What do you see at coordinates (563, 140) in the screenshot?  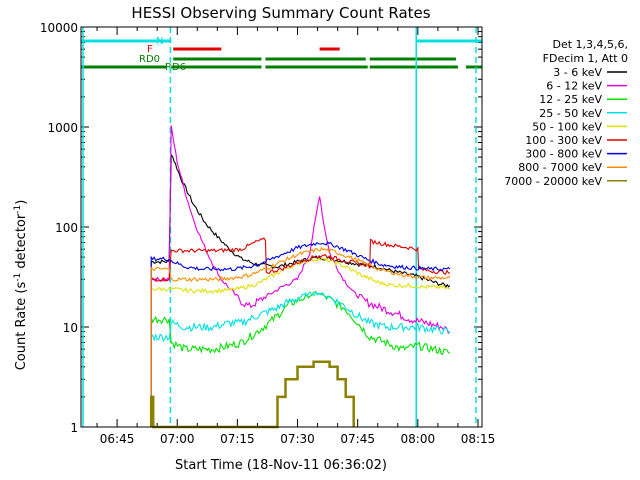 I see `legend-label: 100 - 300 keV` at bounding box center [563, 140].